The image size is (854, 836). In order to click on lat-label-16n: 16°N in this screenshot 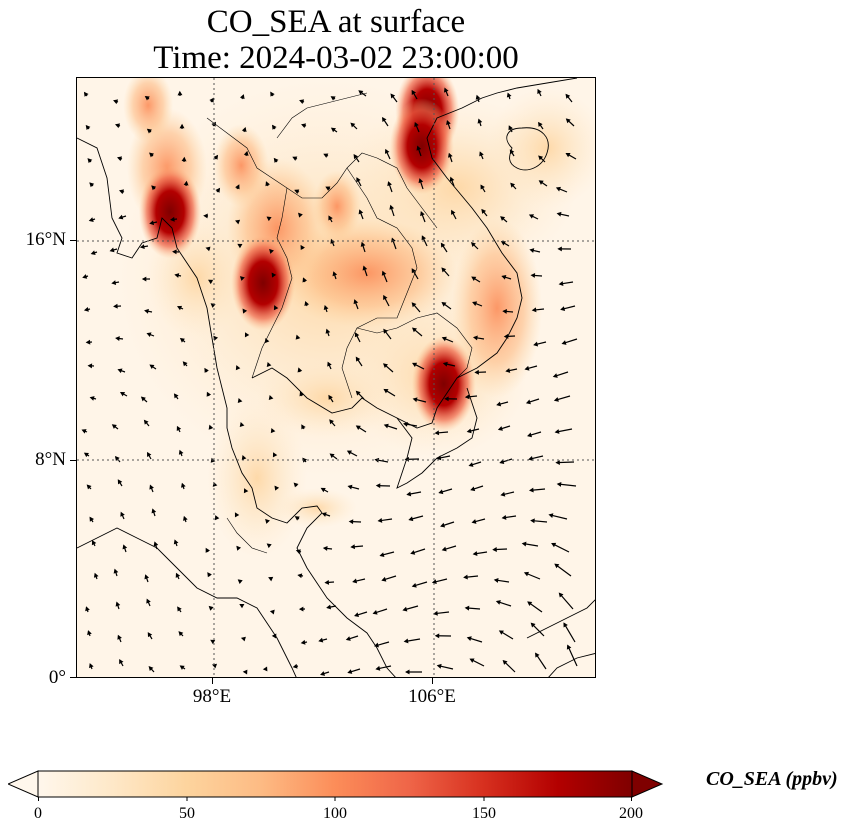, I will do `click(45, 239)`.